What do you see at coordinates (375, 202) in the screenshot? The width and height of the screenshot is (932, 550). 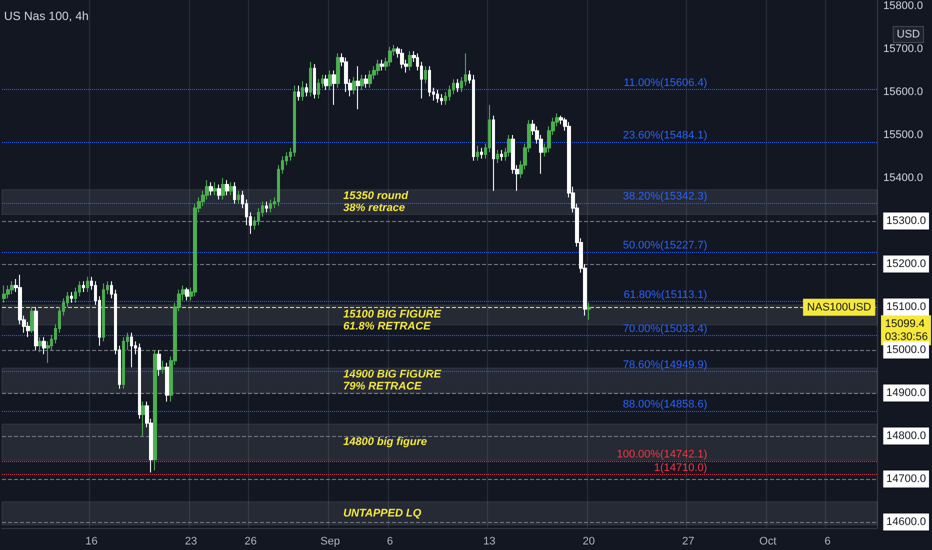 I see `band-label: 15350 round 38% retrace` at bounding box center [375, 202].